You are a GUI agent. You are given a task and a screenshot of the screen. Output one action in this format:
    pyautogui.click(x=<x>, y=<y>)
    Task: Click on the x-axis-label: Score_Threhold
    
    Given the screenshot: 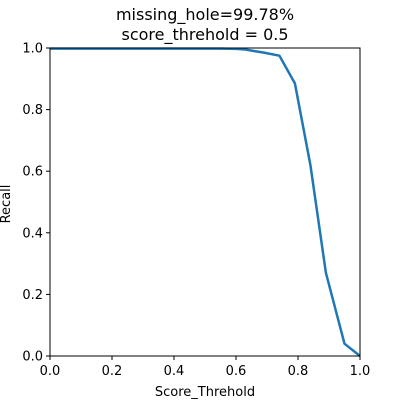 What is the action you would take?
    pyautogui.click(x=205, y=392)
    